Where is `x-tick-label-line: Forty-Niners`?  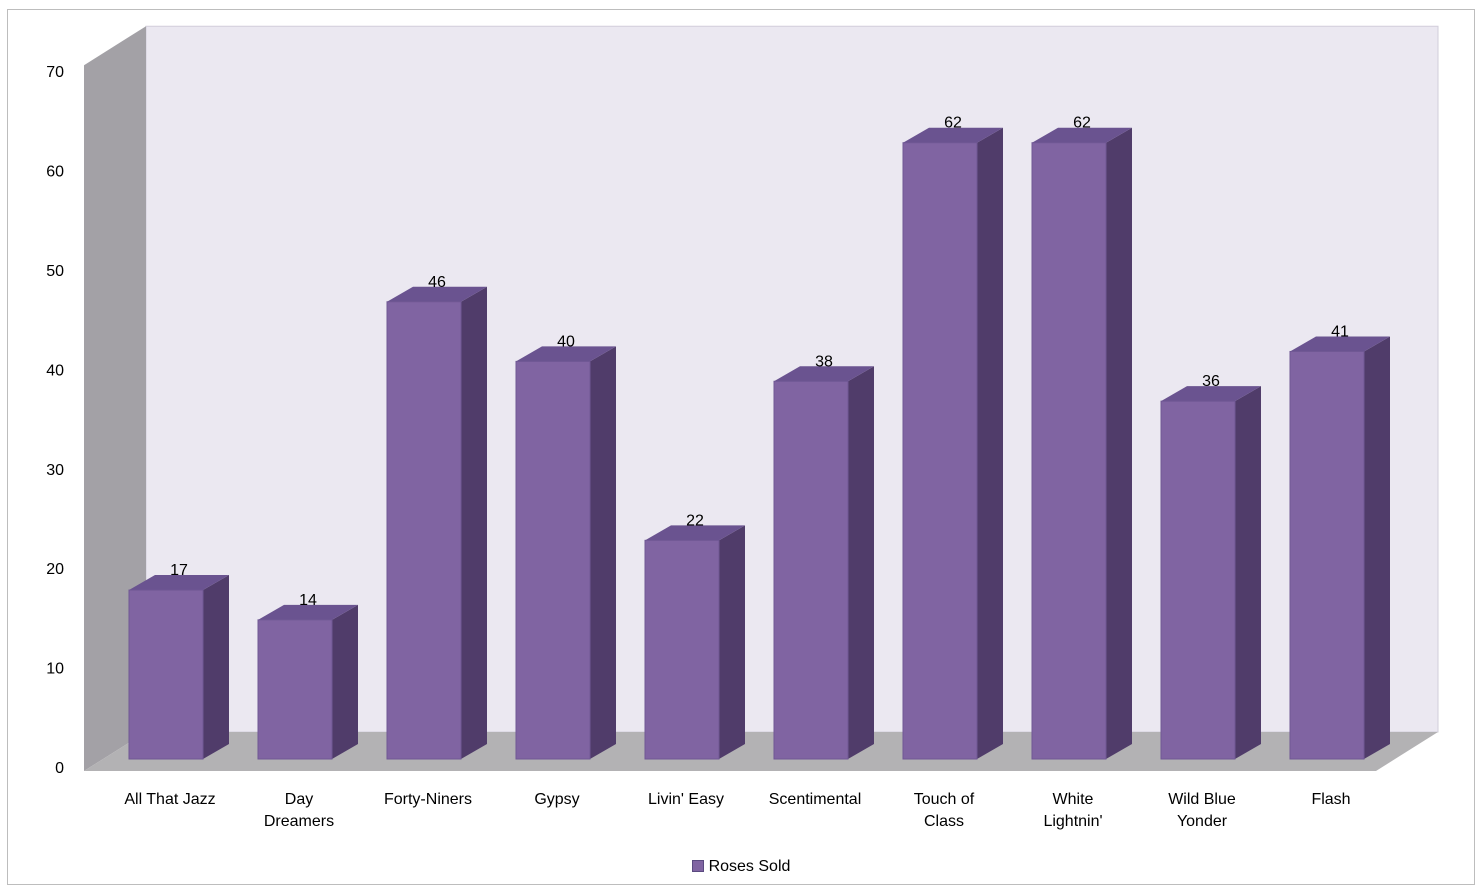
x-tick-label-line: Forty-Niners is located at coordinates (428, 799).